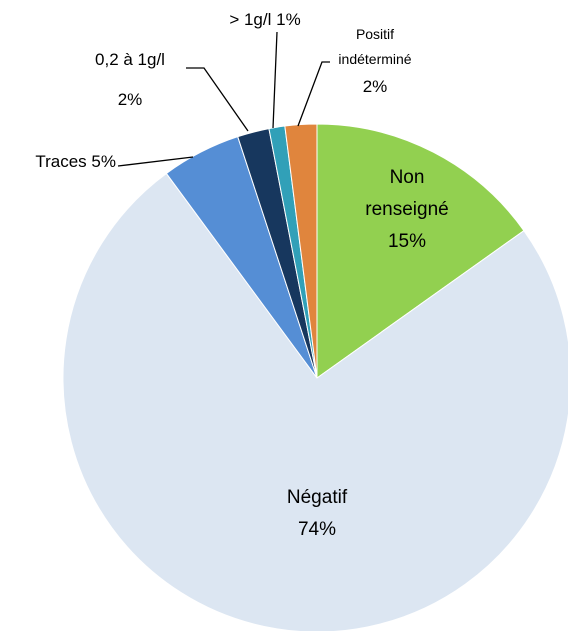 This screenshot has width=568, height=631. I want to click on value-label: 74%, so click(317, 529).